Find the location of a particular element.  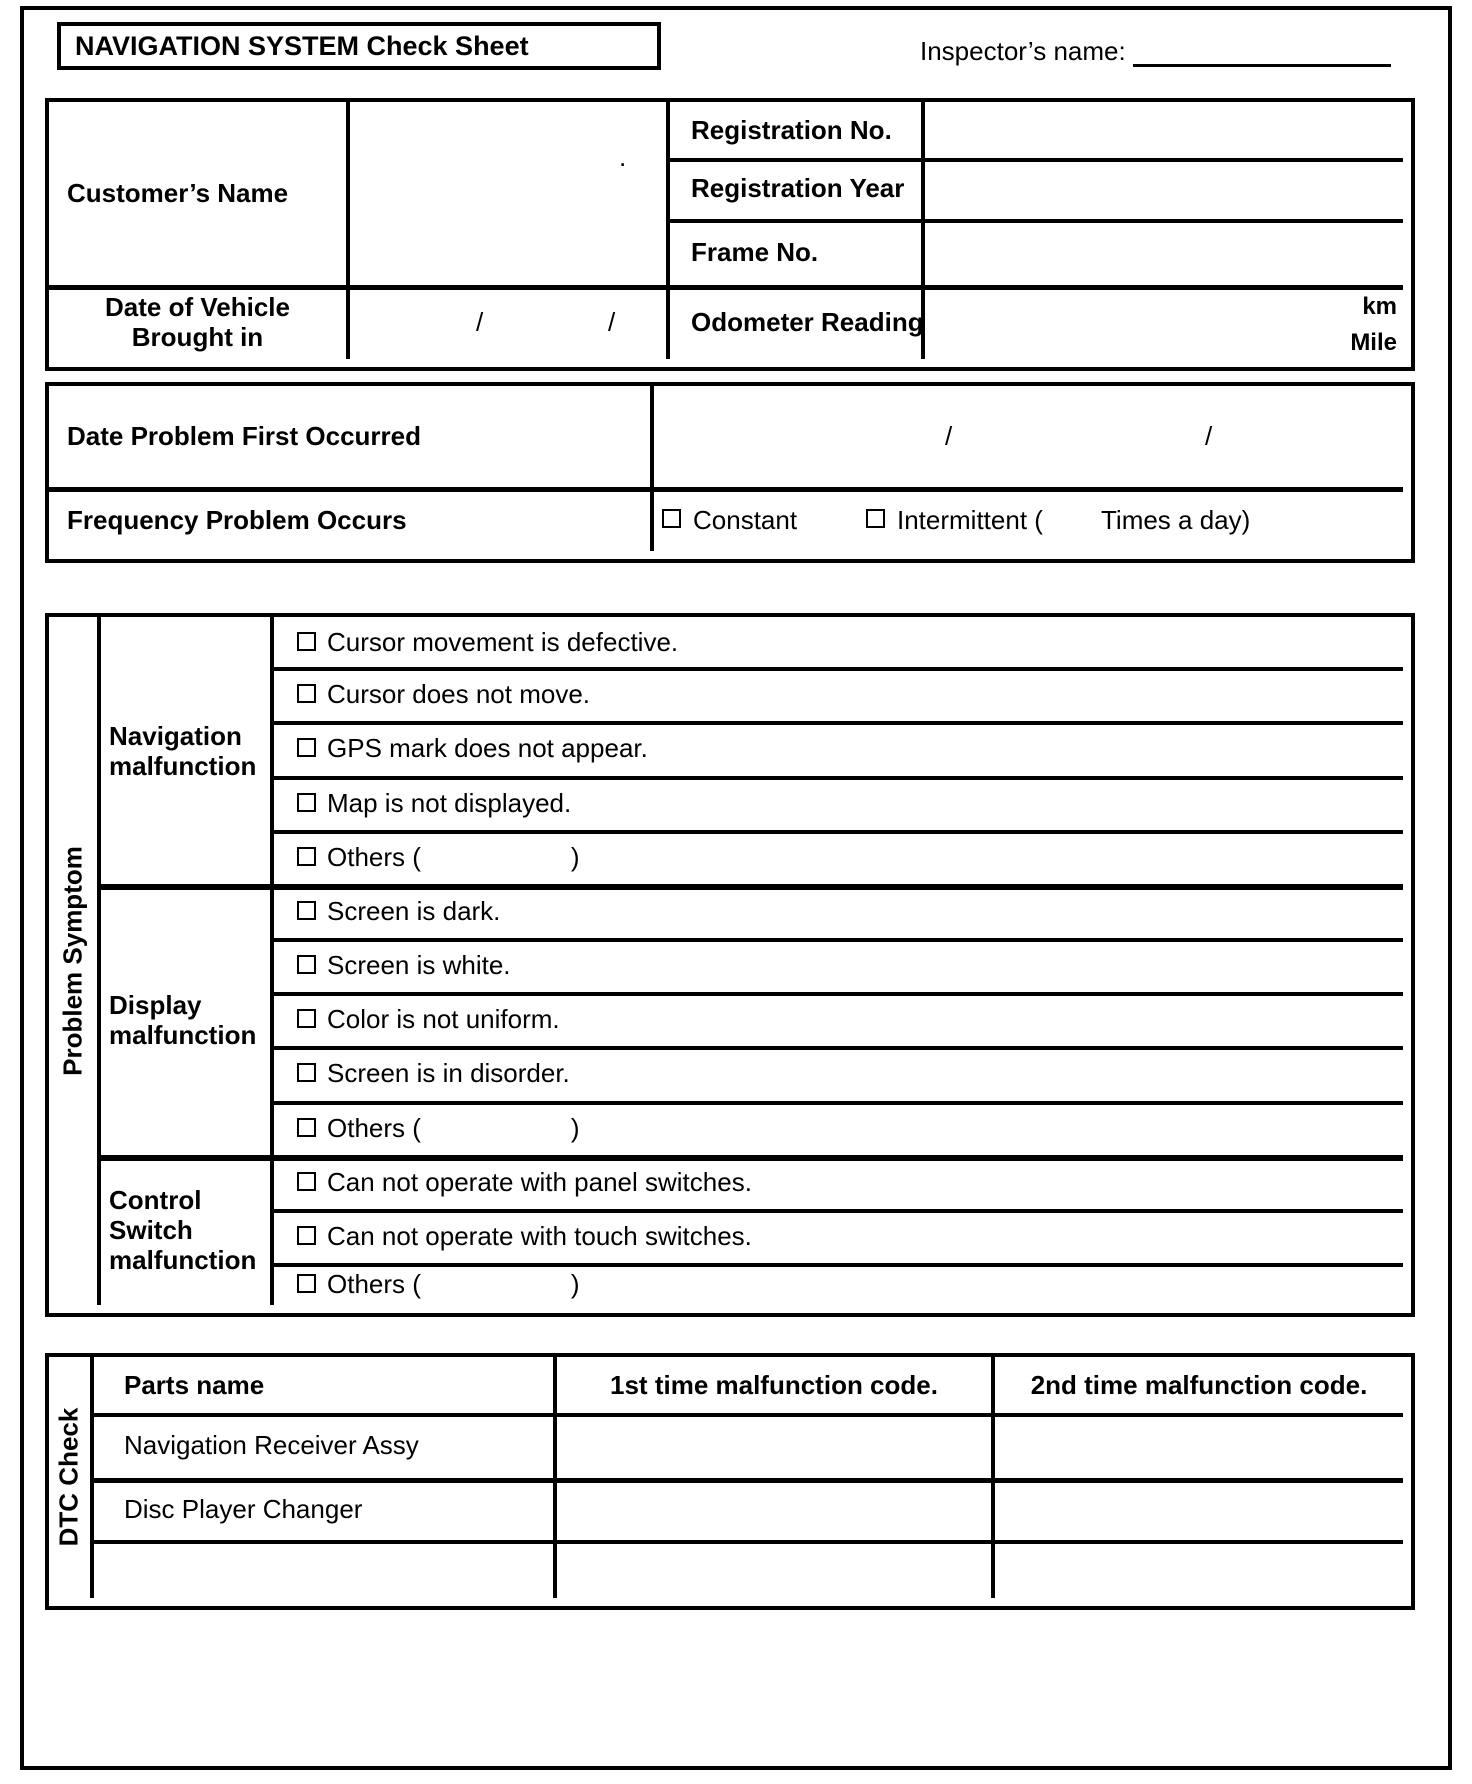

first-malfunction-code-header: 1st time malfunction code. is located at coordinates (774, 1385).